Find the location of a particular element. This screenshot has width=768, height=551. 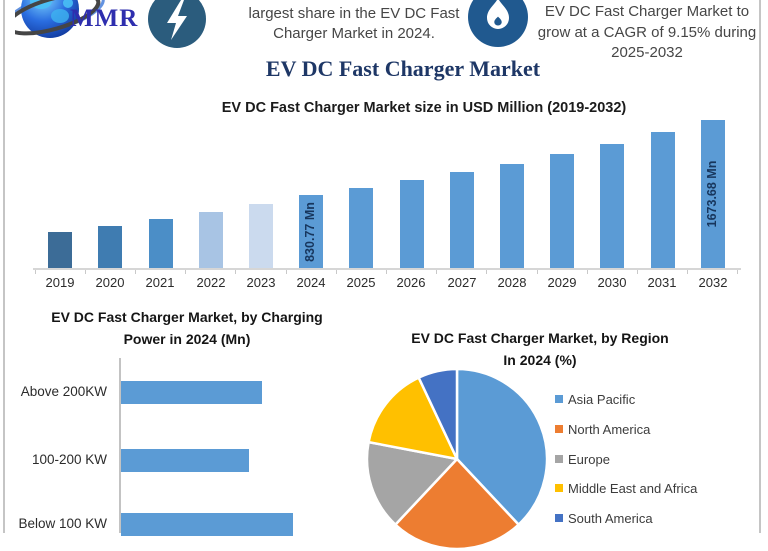

legend-label-2: Europe is located at coordinates (589, 459).